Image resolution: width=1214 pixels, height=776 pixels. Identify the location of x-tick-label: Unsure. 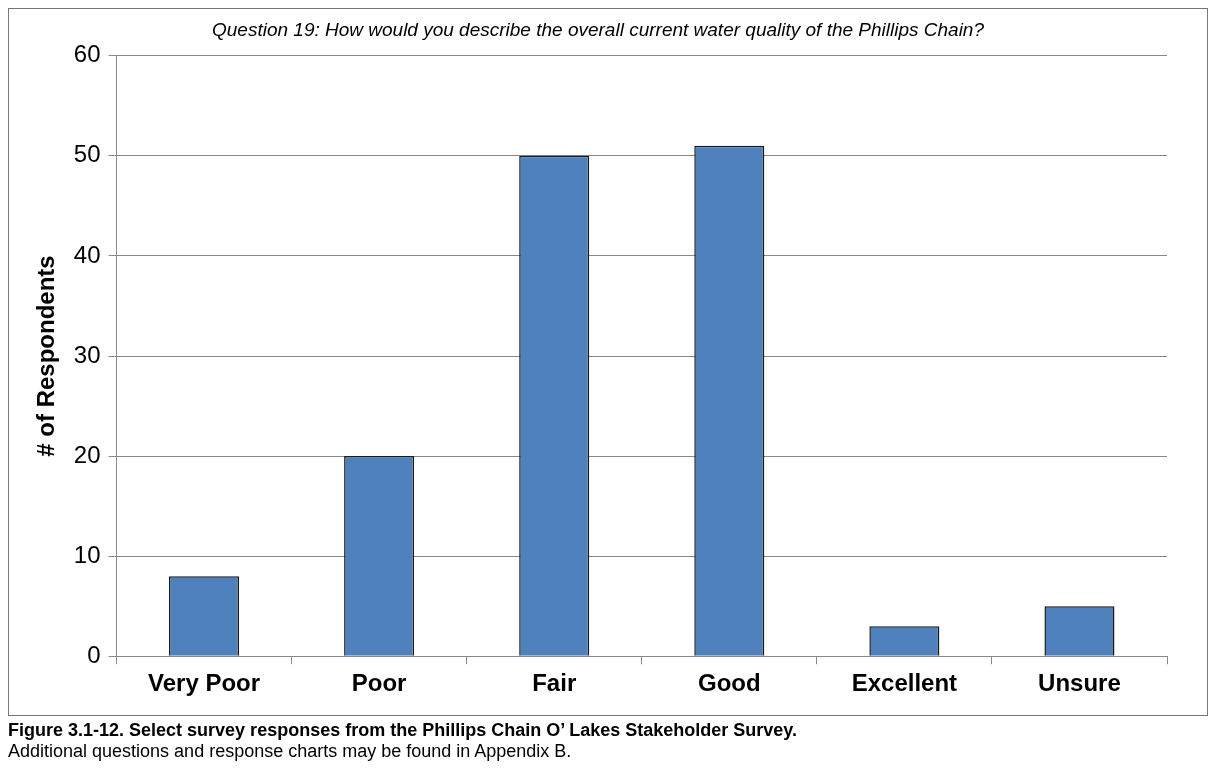
(1079, 683).